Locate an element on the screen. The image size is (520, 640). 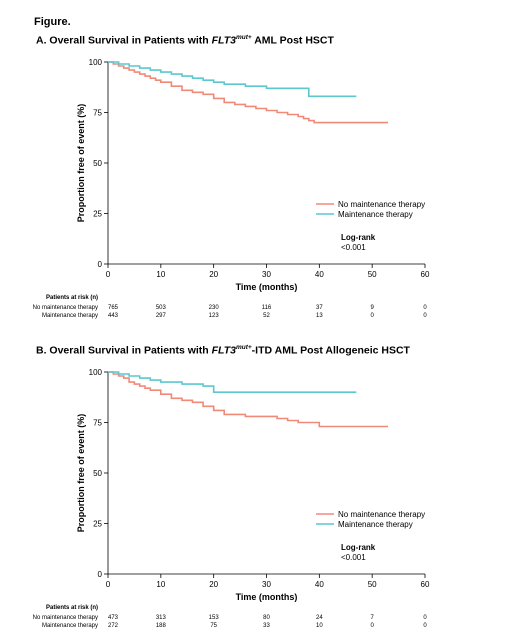
risk-value: 153 is located at coordinates (214, 618).